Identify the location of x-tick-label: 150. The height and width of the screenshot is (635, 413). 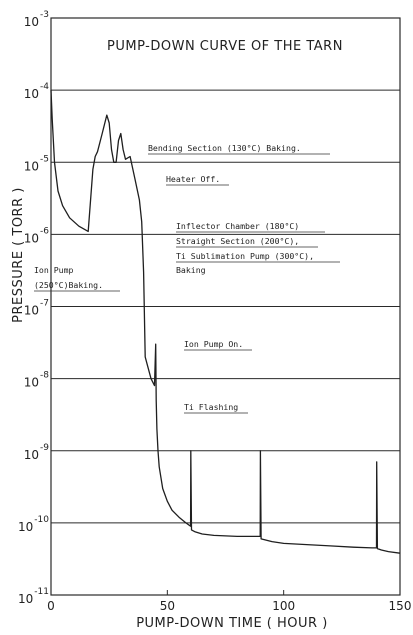
(400, 606).